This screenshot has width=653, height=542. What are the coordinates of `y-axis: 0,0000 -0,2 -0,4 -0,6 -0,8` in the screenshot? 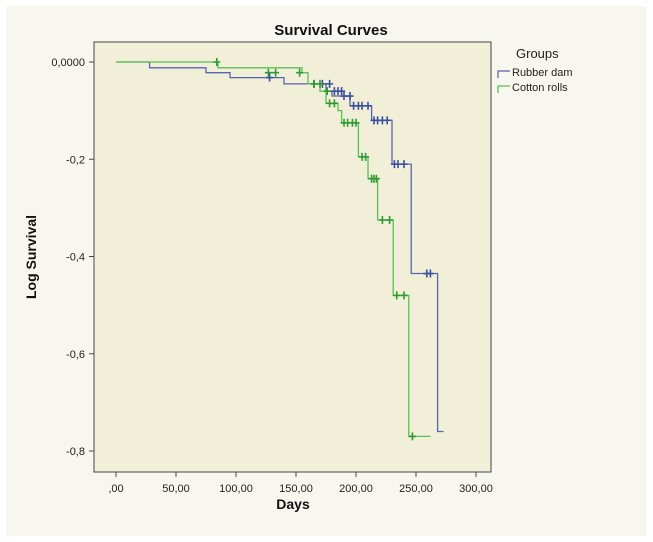 It's located at (72, 257).